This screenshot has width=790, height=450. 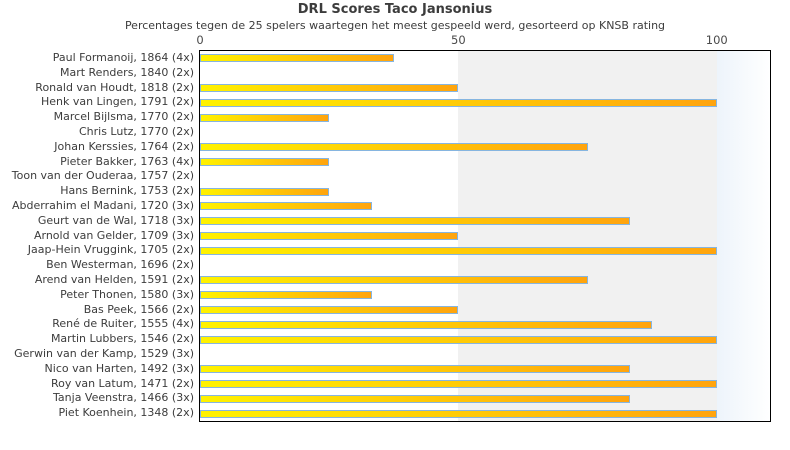 What do you see at coordinates (123, 324) in the screenshot?
I see `player-label: René de Ruiter, 1555 (4x)` at bounding box center [123, 324].